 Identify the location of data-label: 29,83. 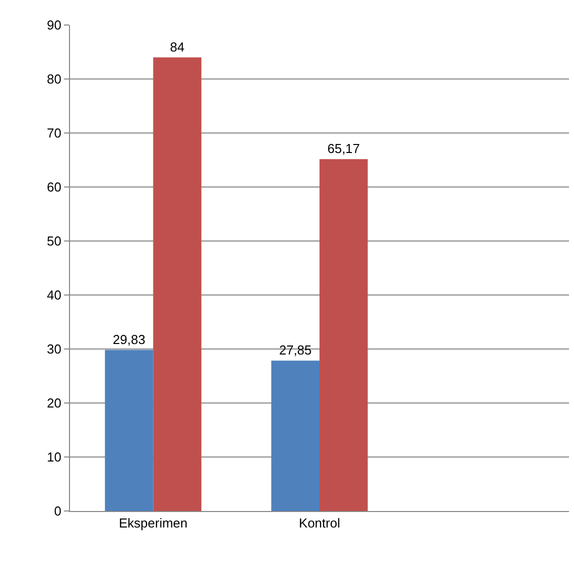
(129, 339).